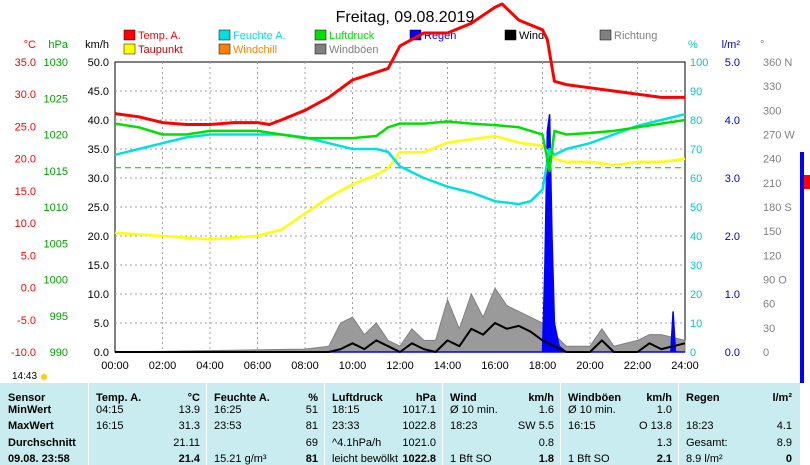  What do you see at coordinates (189, 459) in the screenshot?
I see `table-cell: 21.4` at bounding box center [189, 459].